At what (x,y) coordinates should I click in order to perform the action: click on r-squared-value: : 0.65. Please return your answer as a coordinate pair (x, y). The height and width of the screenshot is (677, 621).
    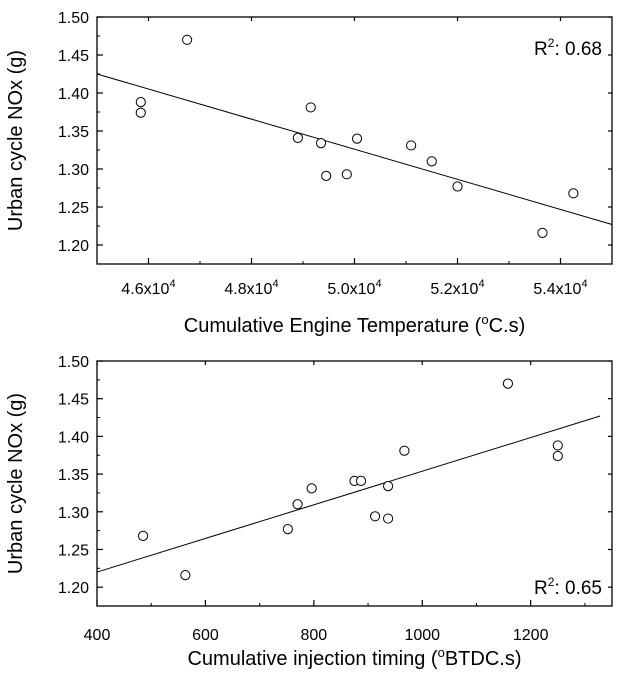
    Looking at the image, I should click on (578, 588).